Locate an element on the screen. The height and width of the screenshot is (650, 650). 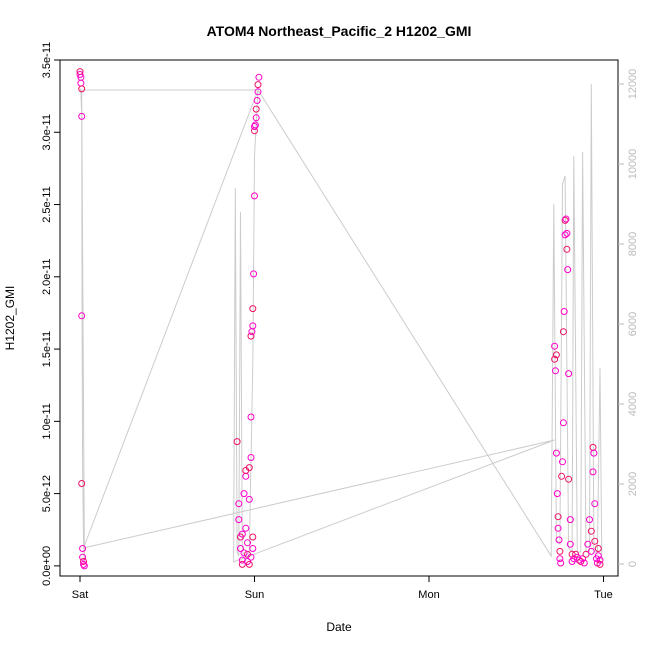
x-tick-label: Sat is located at coordinates (80, 595).